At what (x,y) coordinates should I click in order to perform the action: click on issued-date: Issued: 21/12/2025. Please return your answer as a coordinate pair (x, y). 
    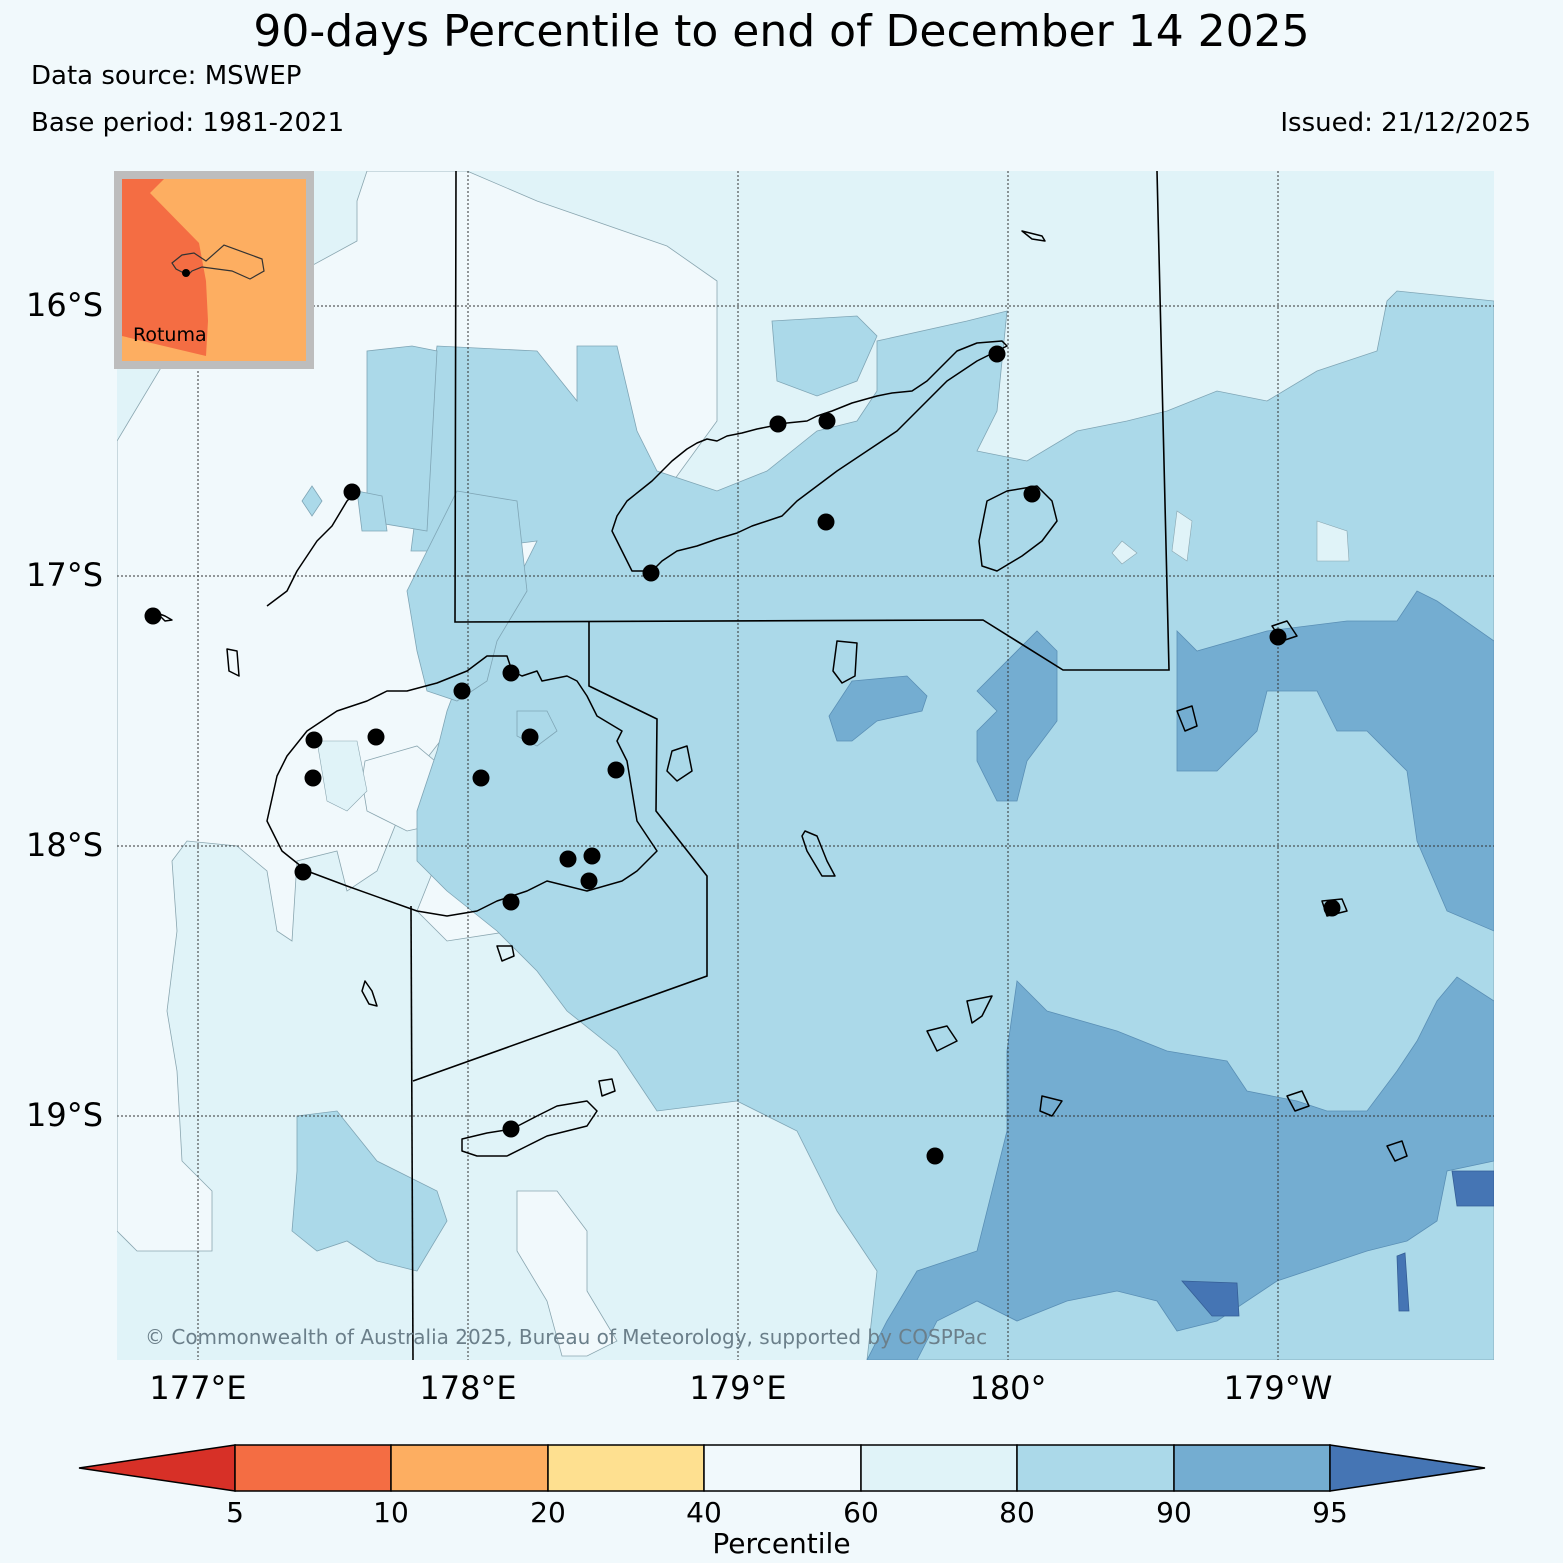
    Looking at the image, I should click on (1405, 123).